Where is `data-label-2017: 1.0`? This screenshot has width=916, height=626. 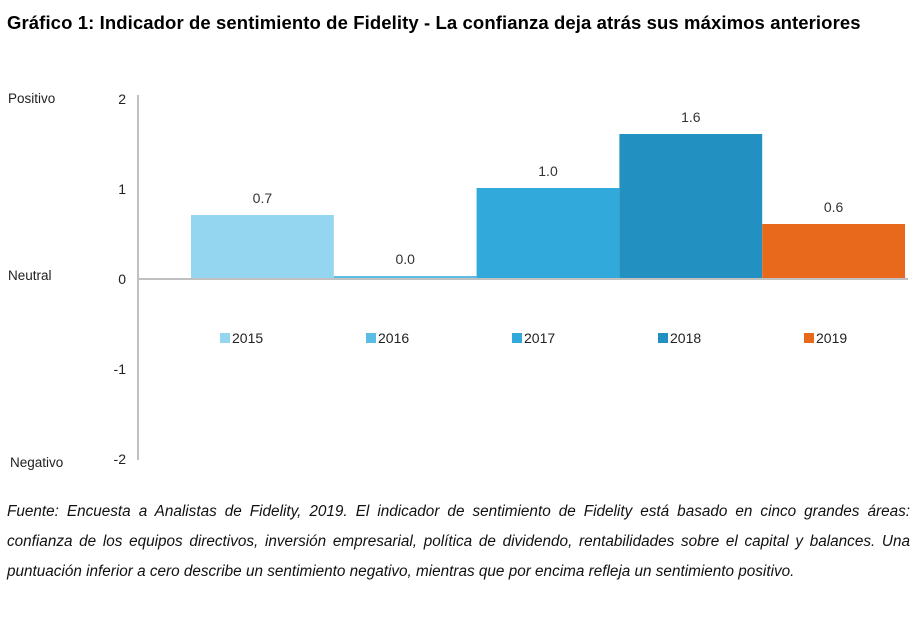
data-label-2017: 1.0 is located at coordinates (548, 171).